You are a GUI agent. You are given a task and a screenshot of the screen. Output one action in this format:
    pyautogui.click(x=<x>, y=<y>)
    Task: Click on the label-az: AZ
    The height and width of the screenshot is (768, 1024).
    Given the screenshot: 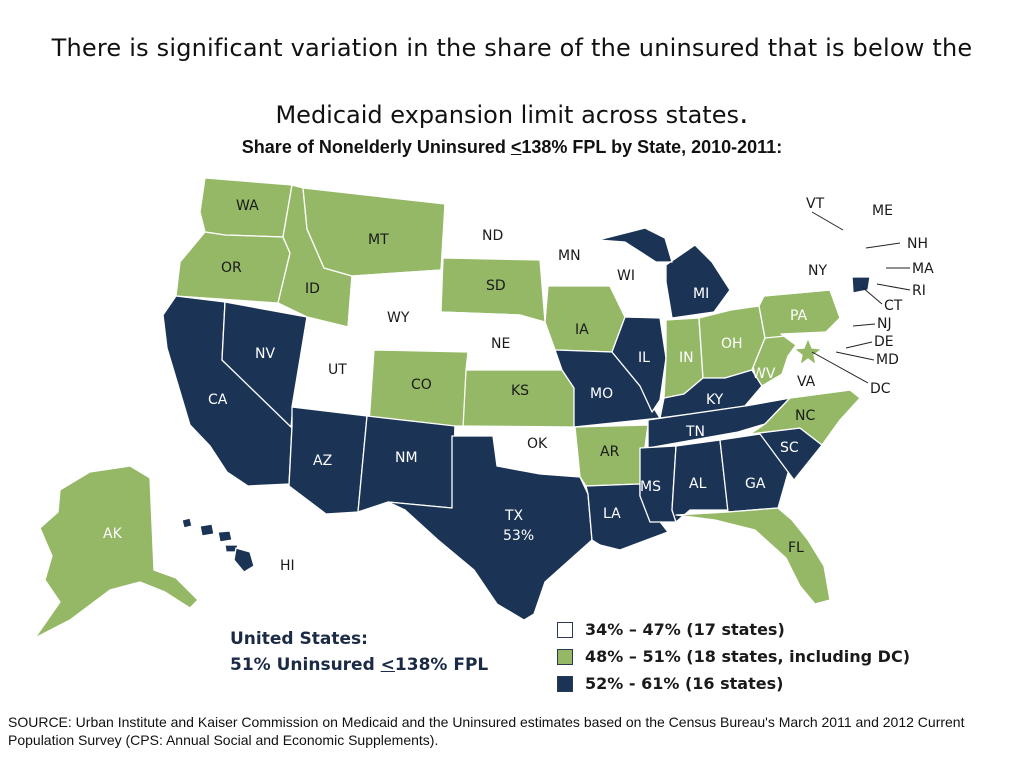 What is the action you would take?
    pyautogui.click(x=322, y=461)
    